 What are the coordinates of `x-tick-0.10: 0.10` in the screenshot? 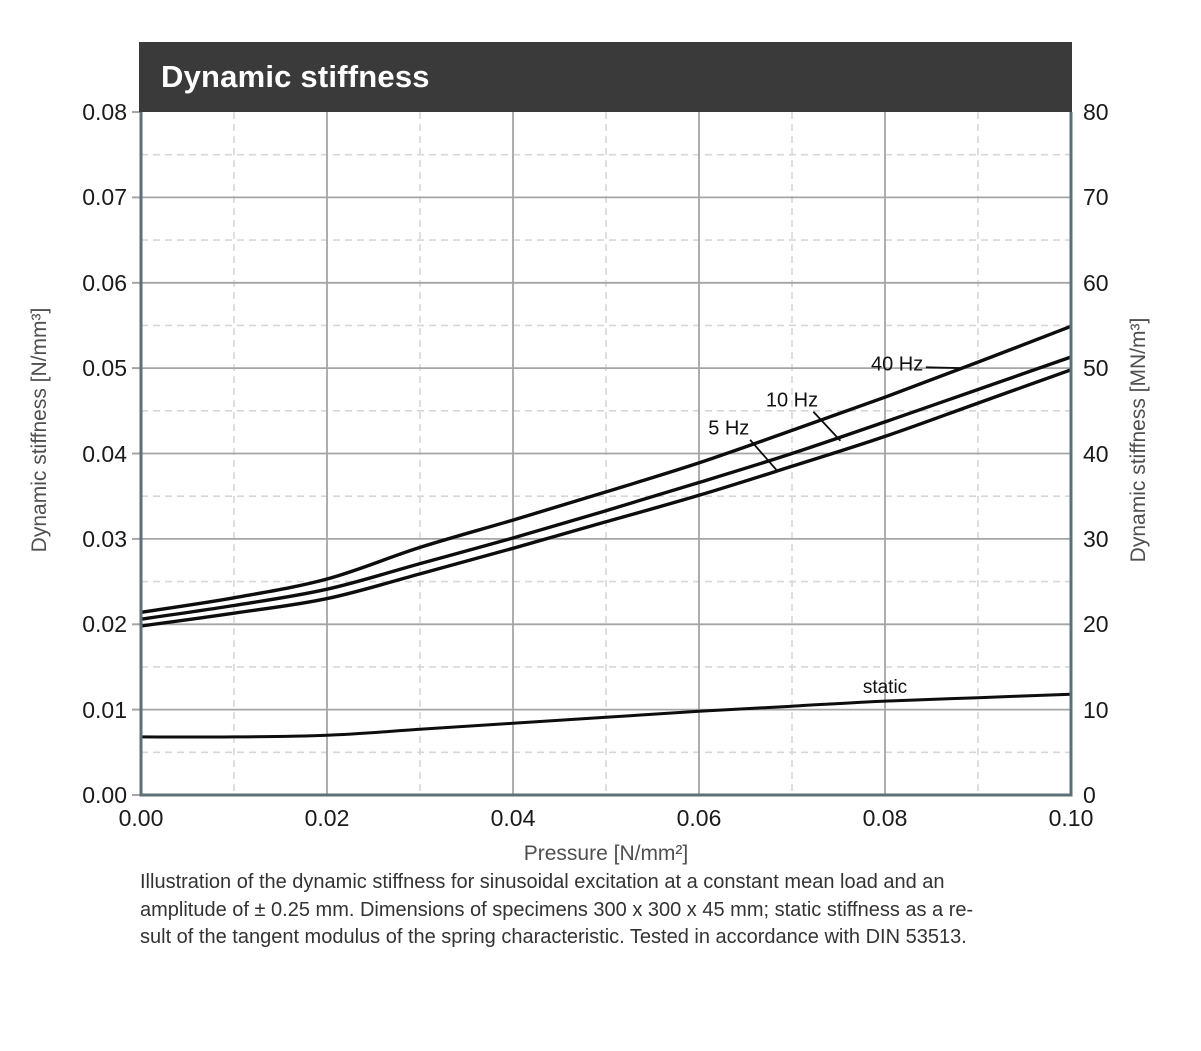 It's located at (1071, 818).